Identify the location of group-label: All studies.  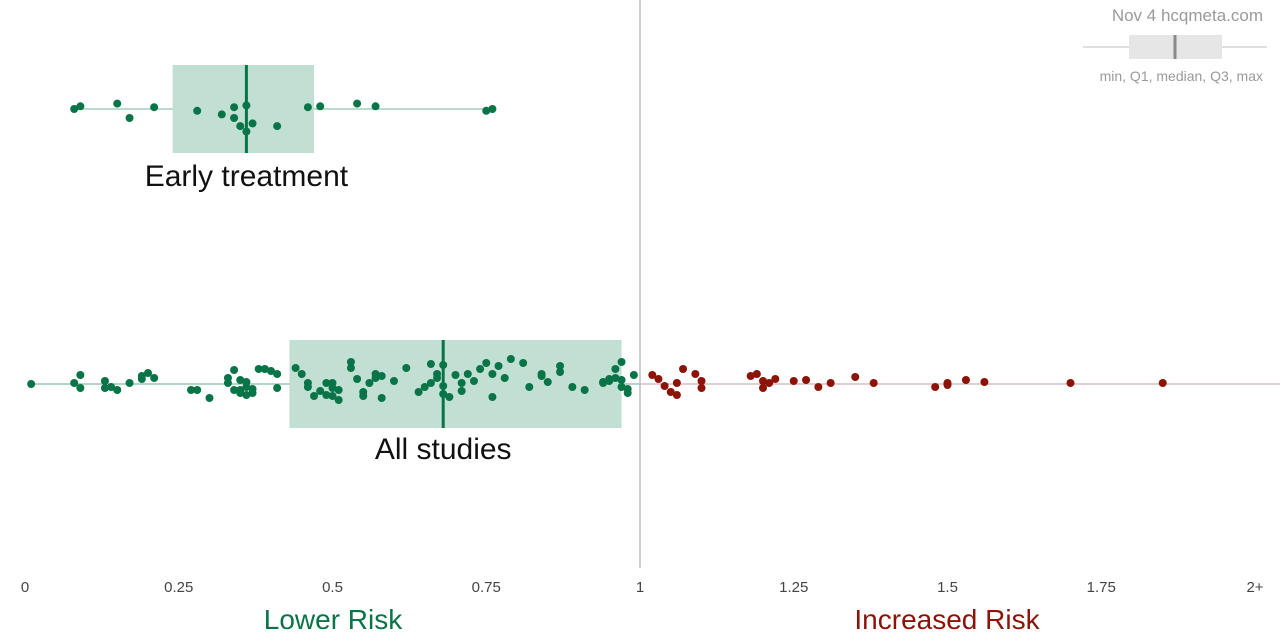
(443, 449).